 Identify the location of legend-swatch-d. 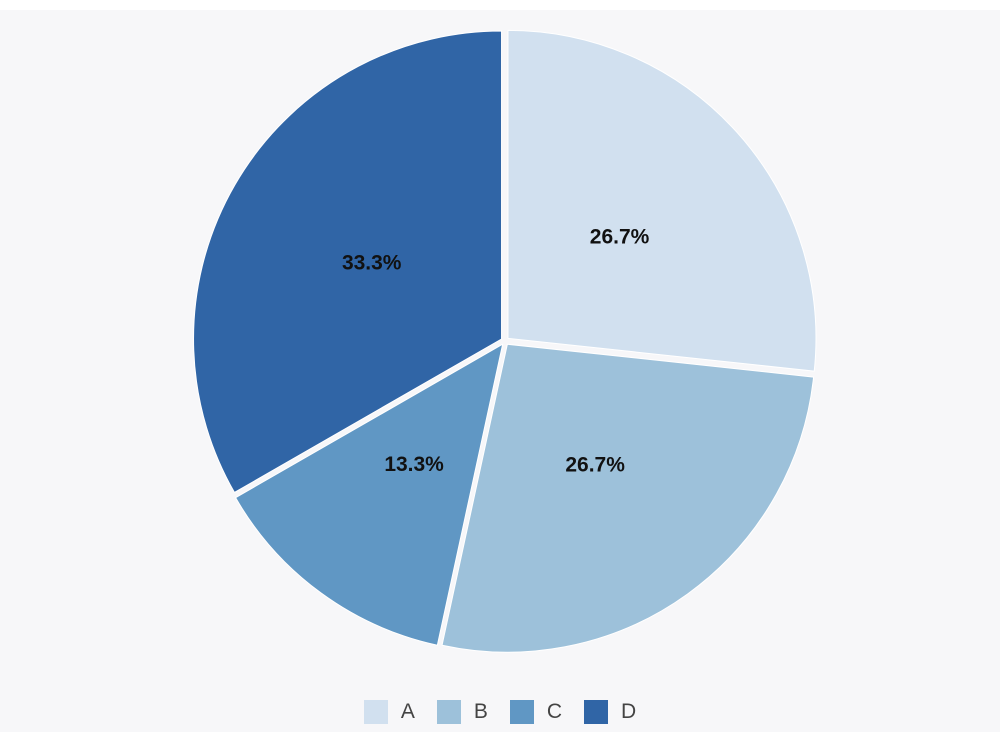
(596, 712).